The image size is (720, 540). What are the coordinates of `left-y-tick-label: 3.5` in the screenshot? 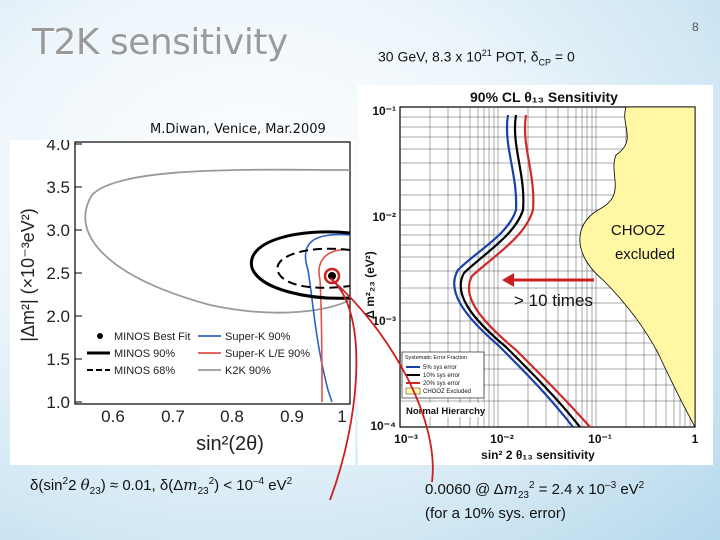 It's located at (58, 187).